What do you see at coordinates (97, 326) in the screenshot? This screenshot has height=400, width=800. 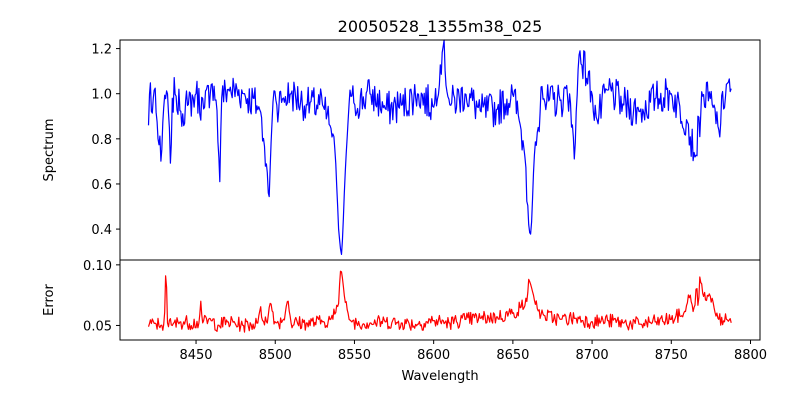 I see `error-ytick-label: 0.05` at bounding box center [97, 326].